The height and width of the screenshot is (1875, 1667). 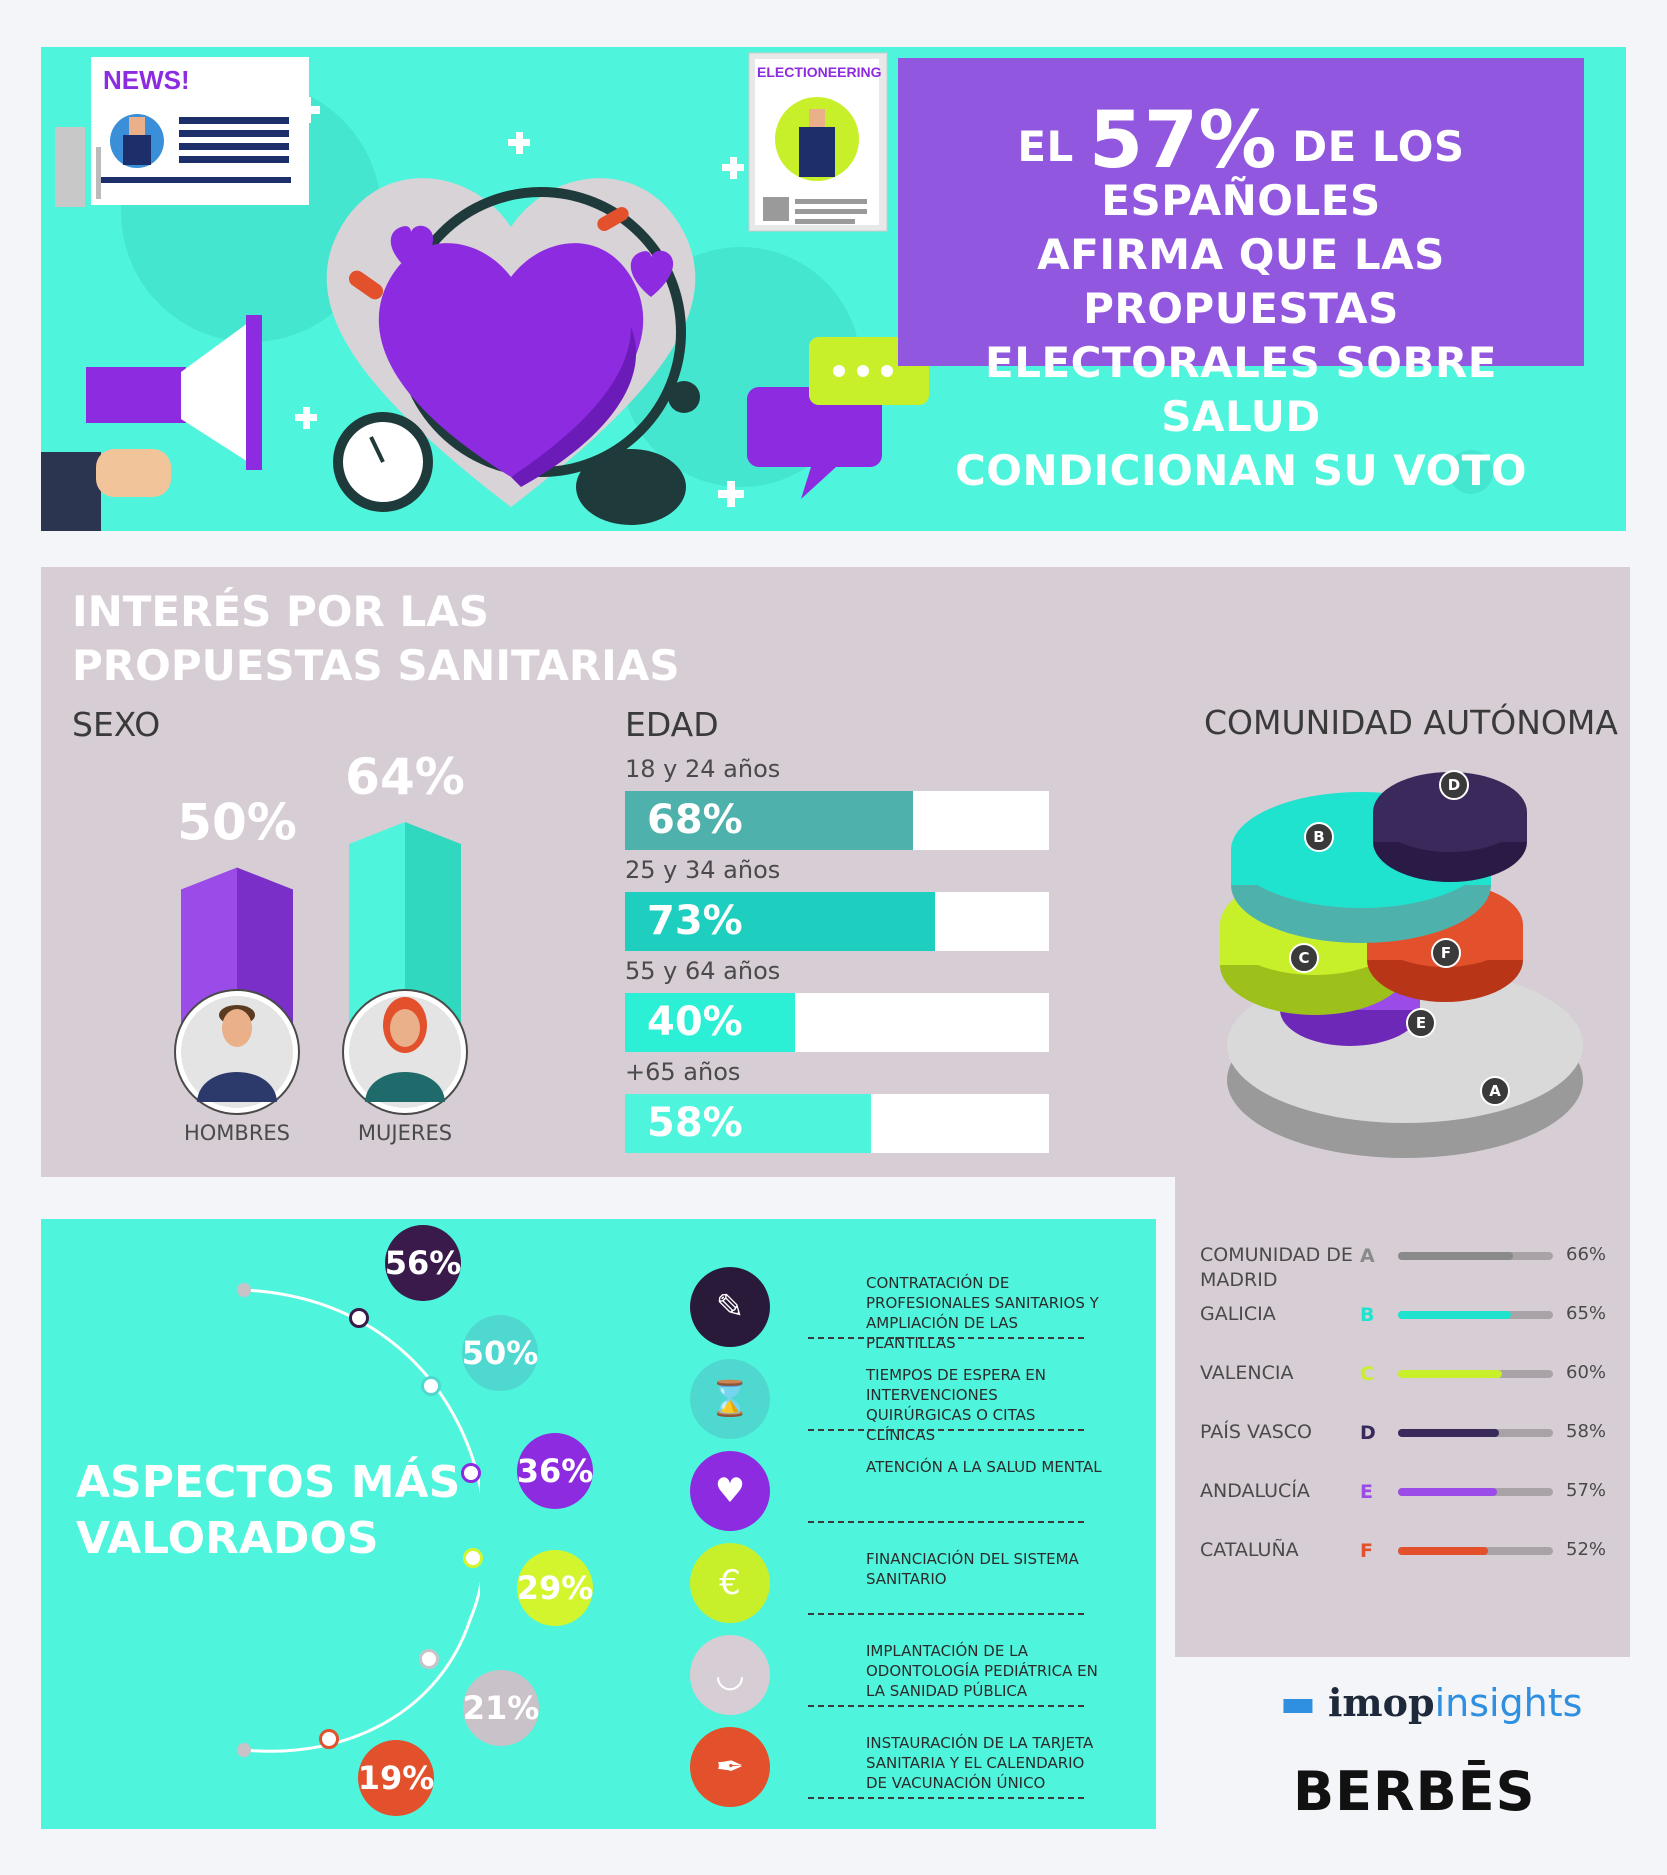 I want to click on sex-value-label: 64%, so click(x=405, y=777).